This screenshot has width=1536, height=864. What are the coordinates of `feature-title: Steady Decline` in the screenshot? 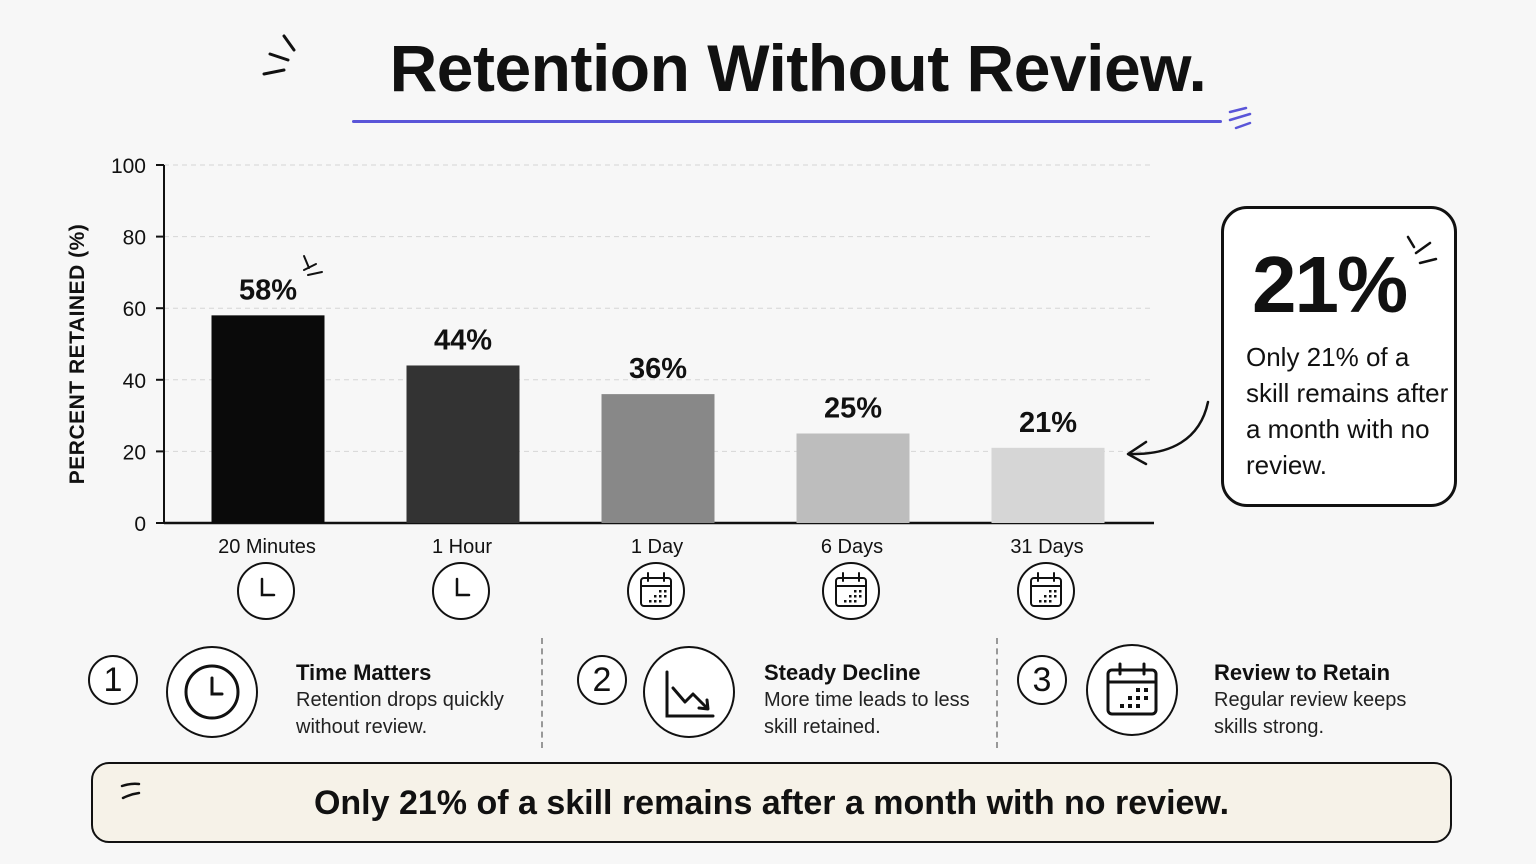 It's located at (842, 672).